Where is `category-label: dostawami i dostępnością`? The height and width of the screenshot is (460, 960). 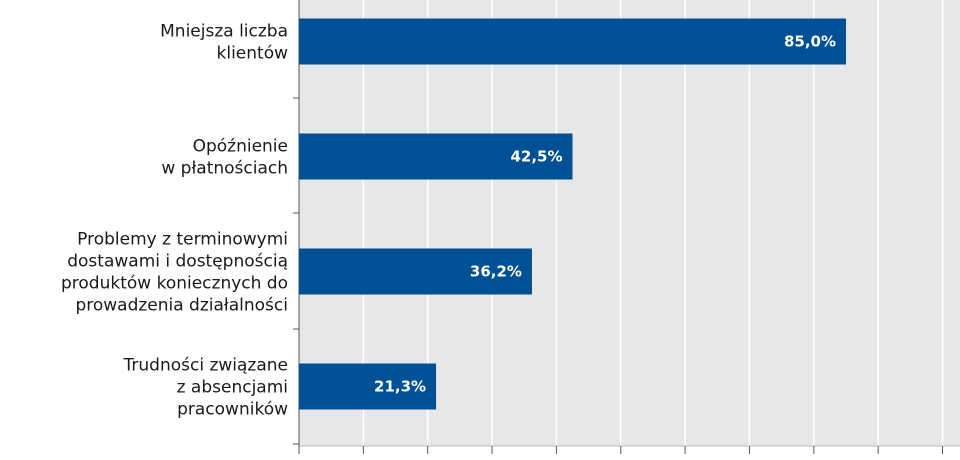 category-label: dostawami i dostępnością is located at coordinates (177, 262).